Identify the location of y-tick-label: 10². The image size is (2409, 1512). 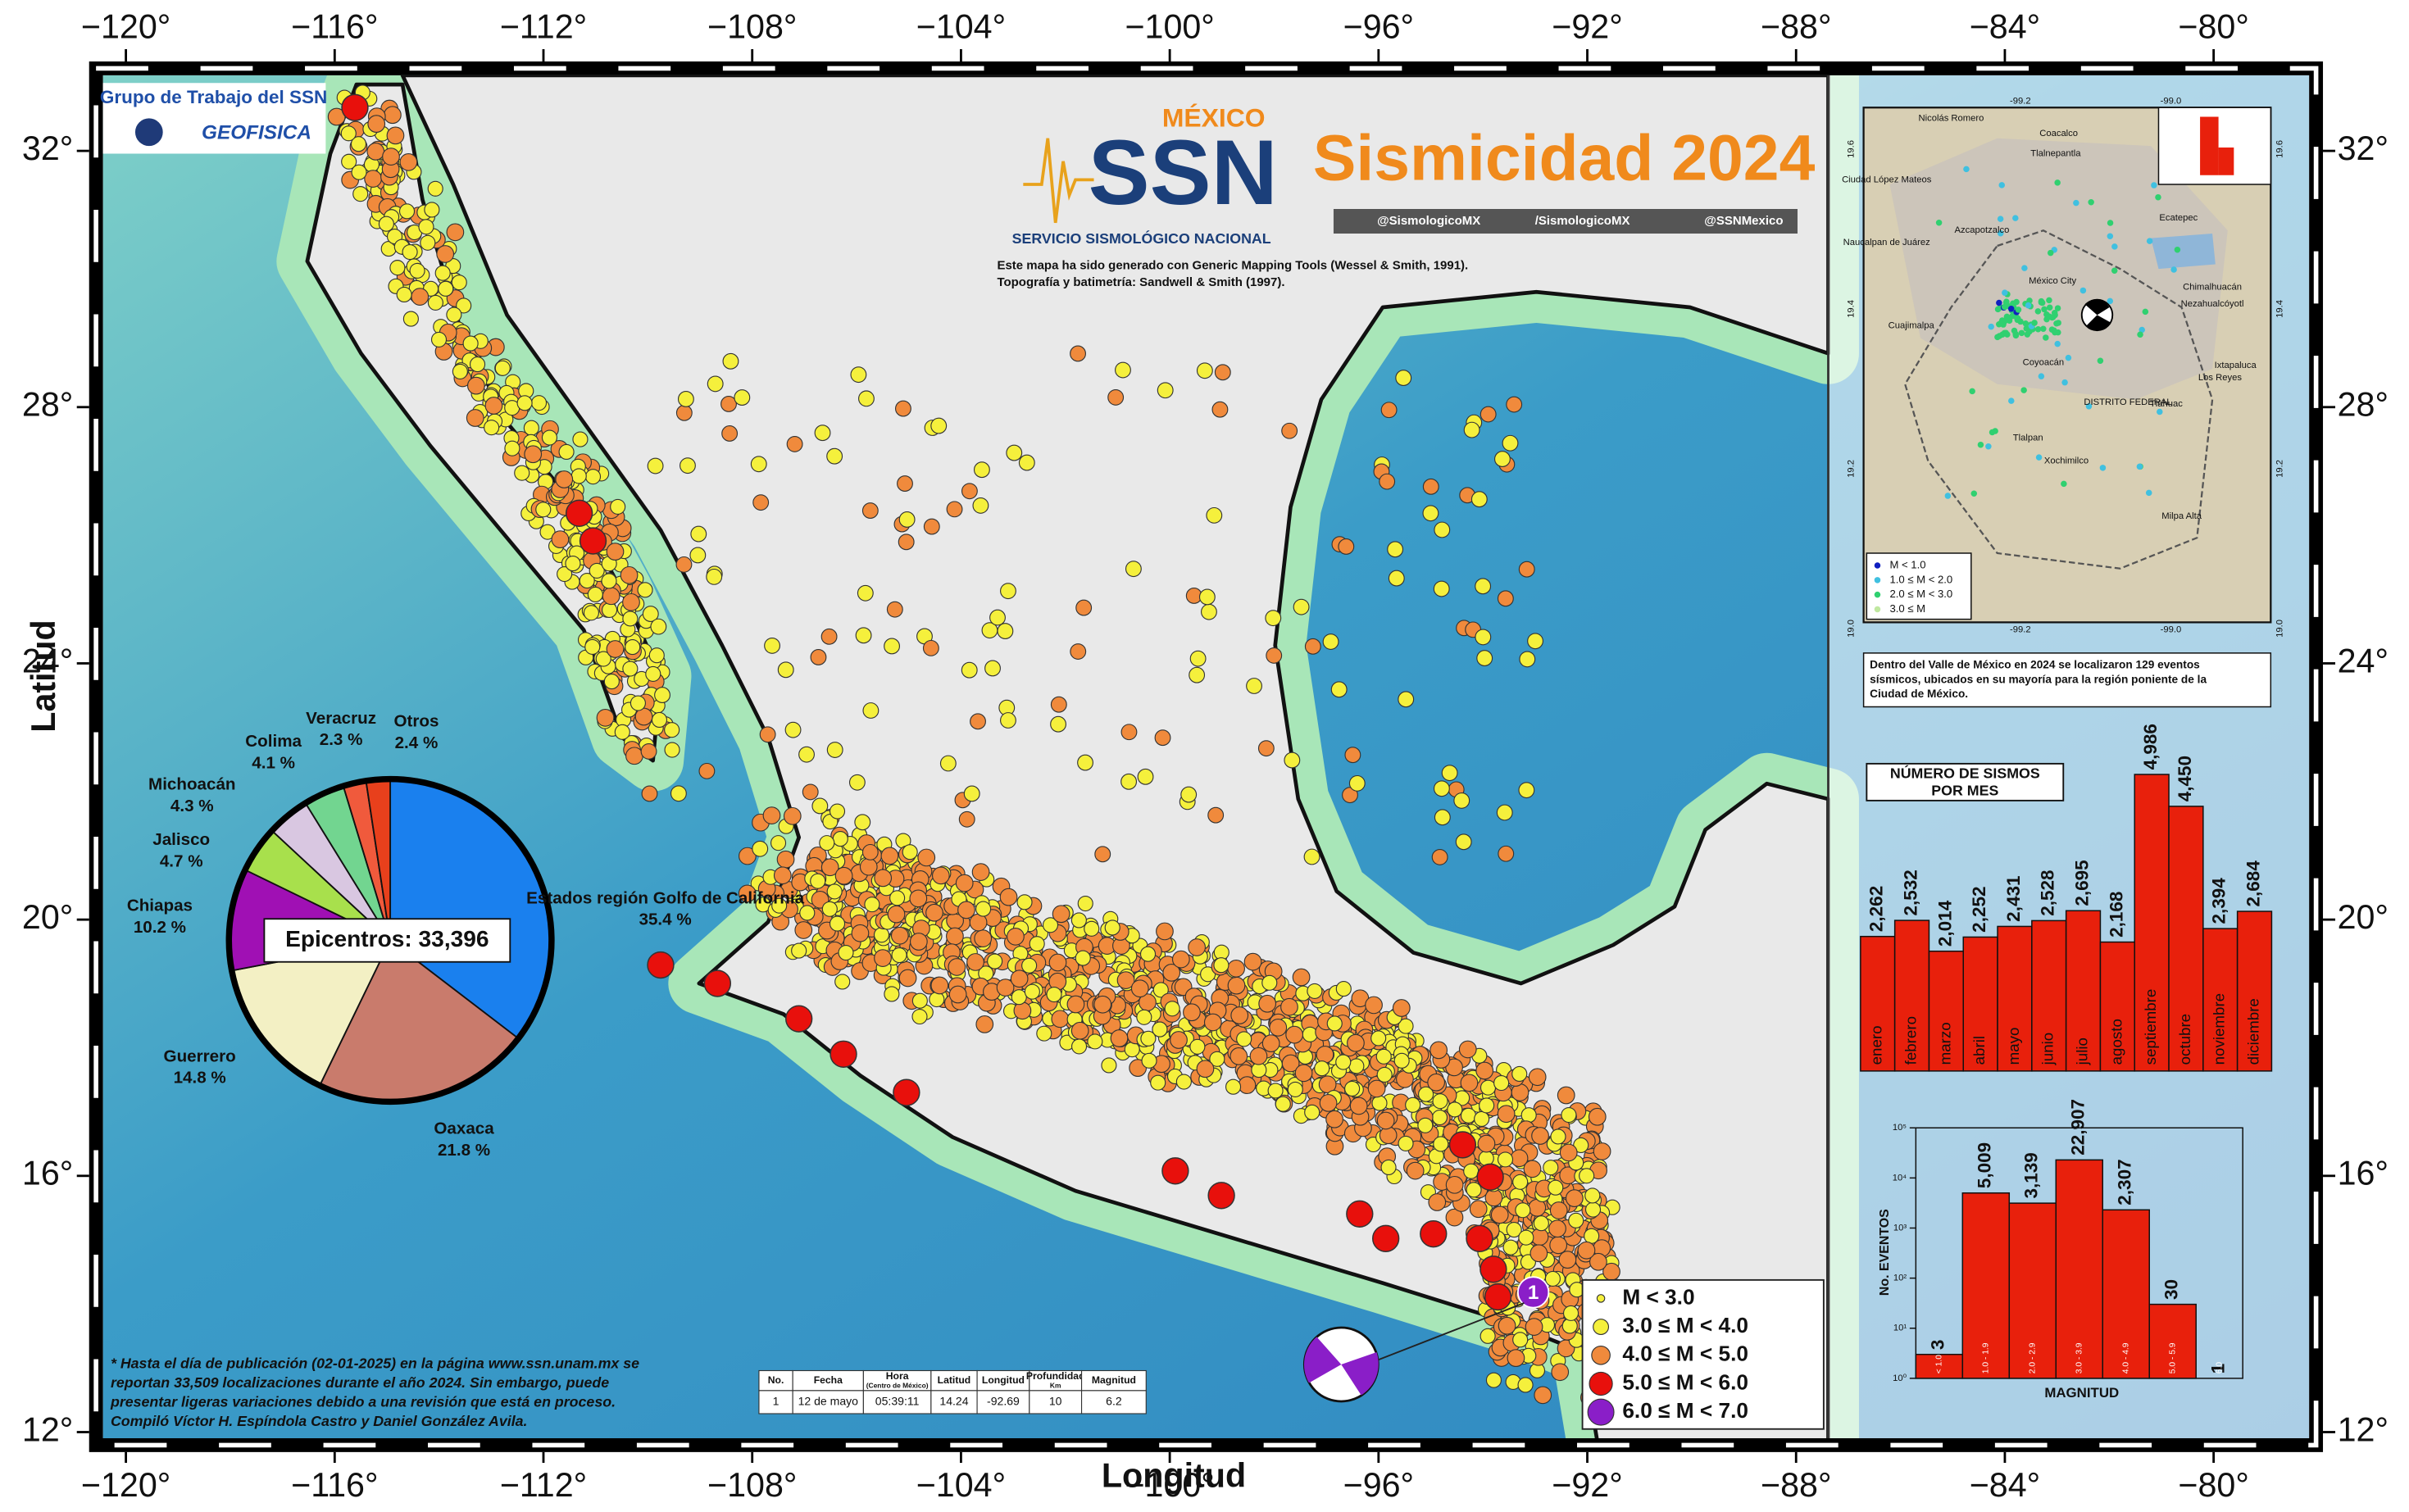
(1900, 1278).